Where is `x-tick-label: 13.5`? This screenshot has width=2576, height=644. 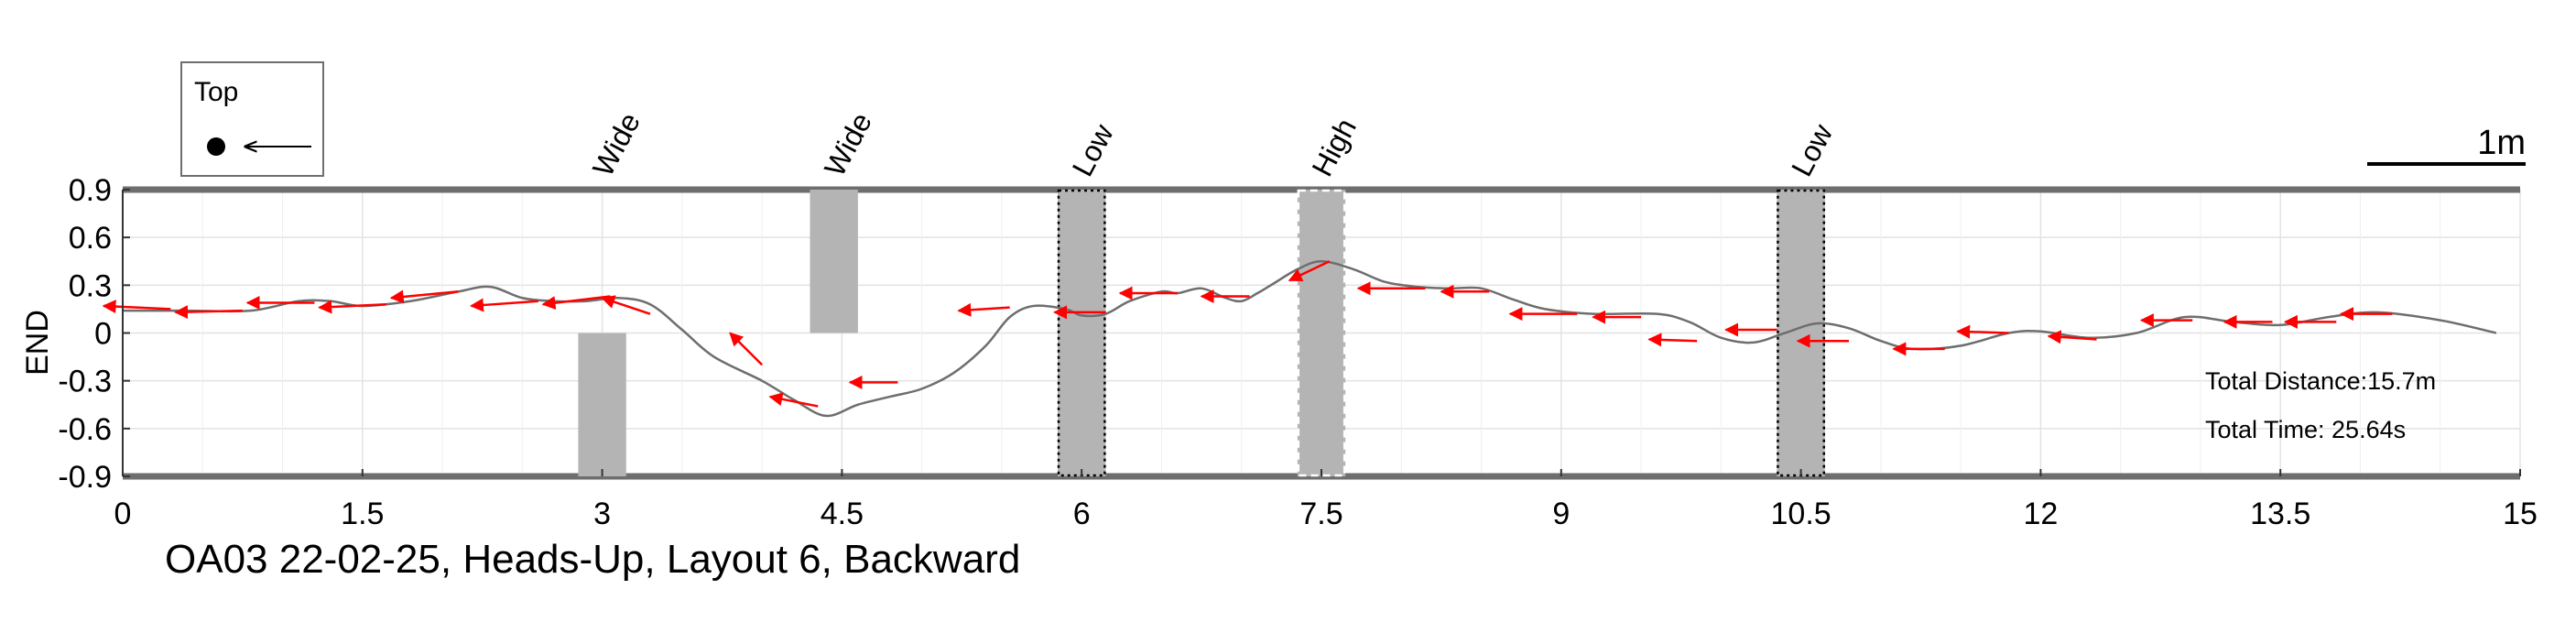
x-tick-label: 13.5 is located at coordinates (2280, 514).